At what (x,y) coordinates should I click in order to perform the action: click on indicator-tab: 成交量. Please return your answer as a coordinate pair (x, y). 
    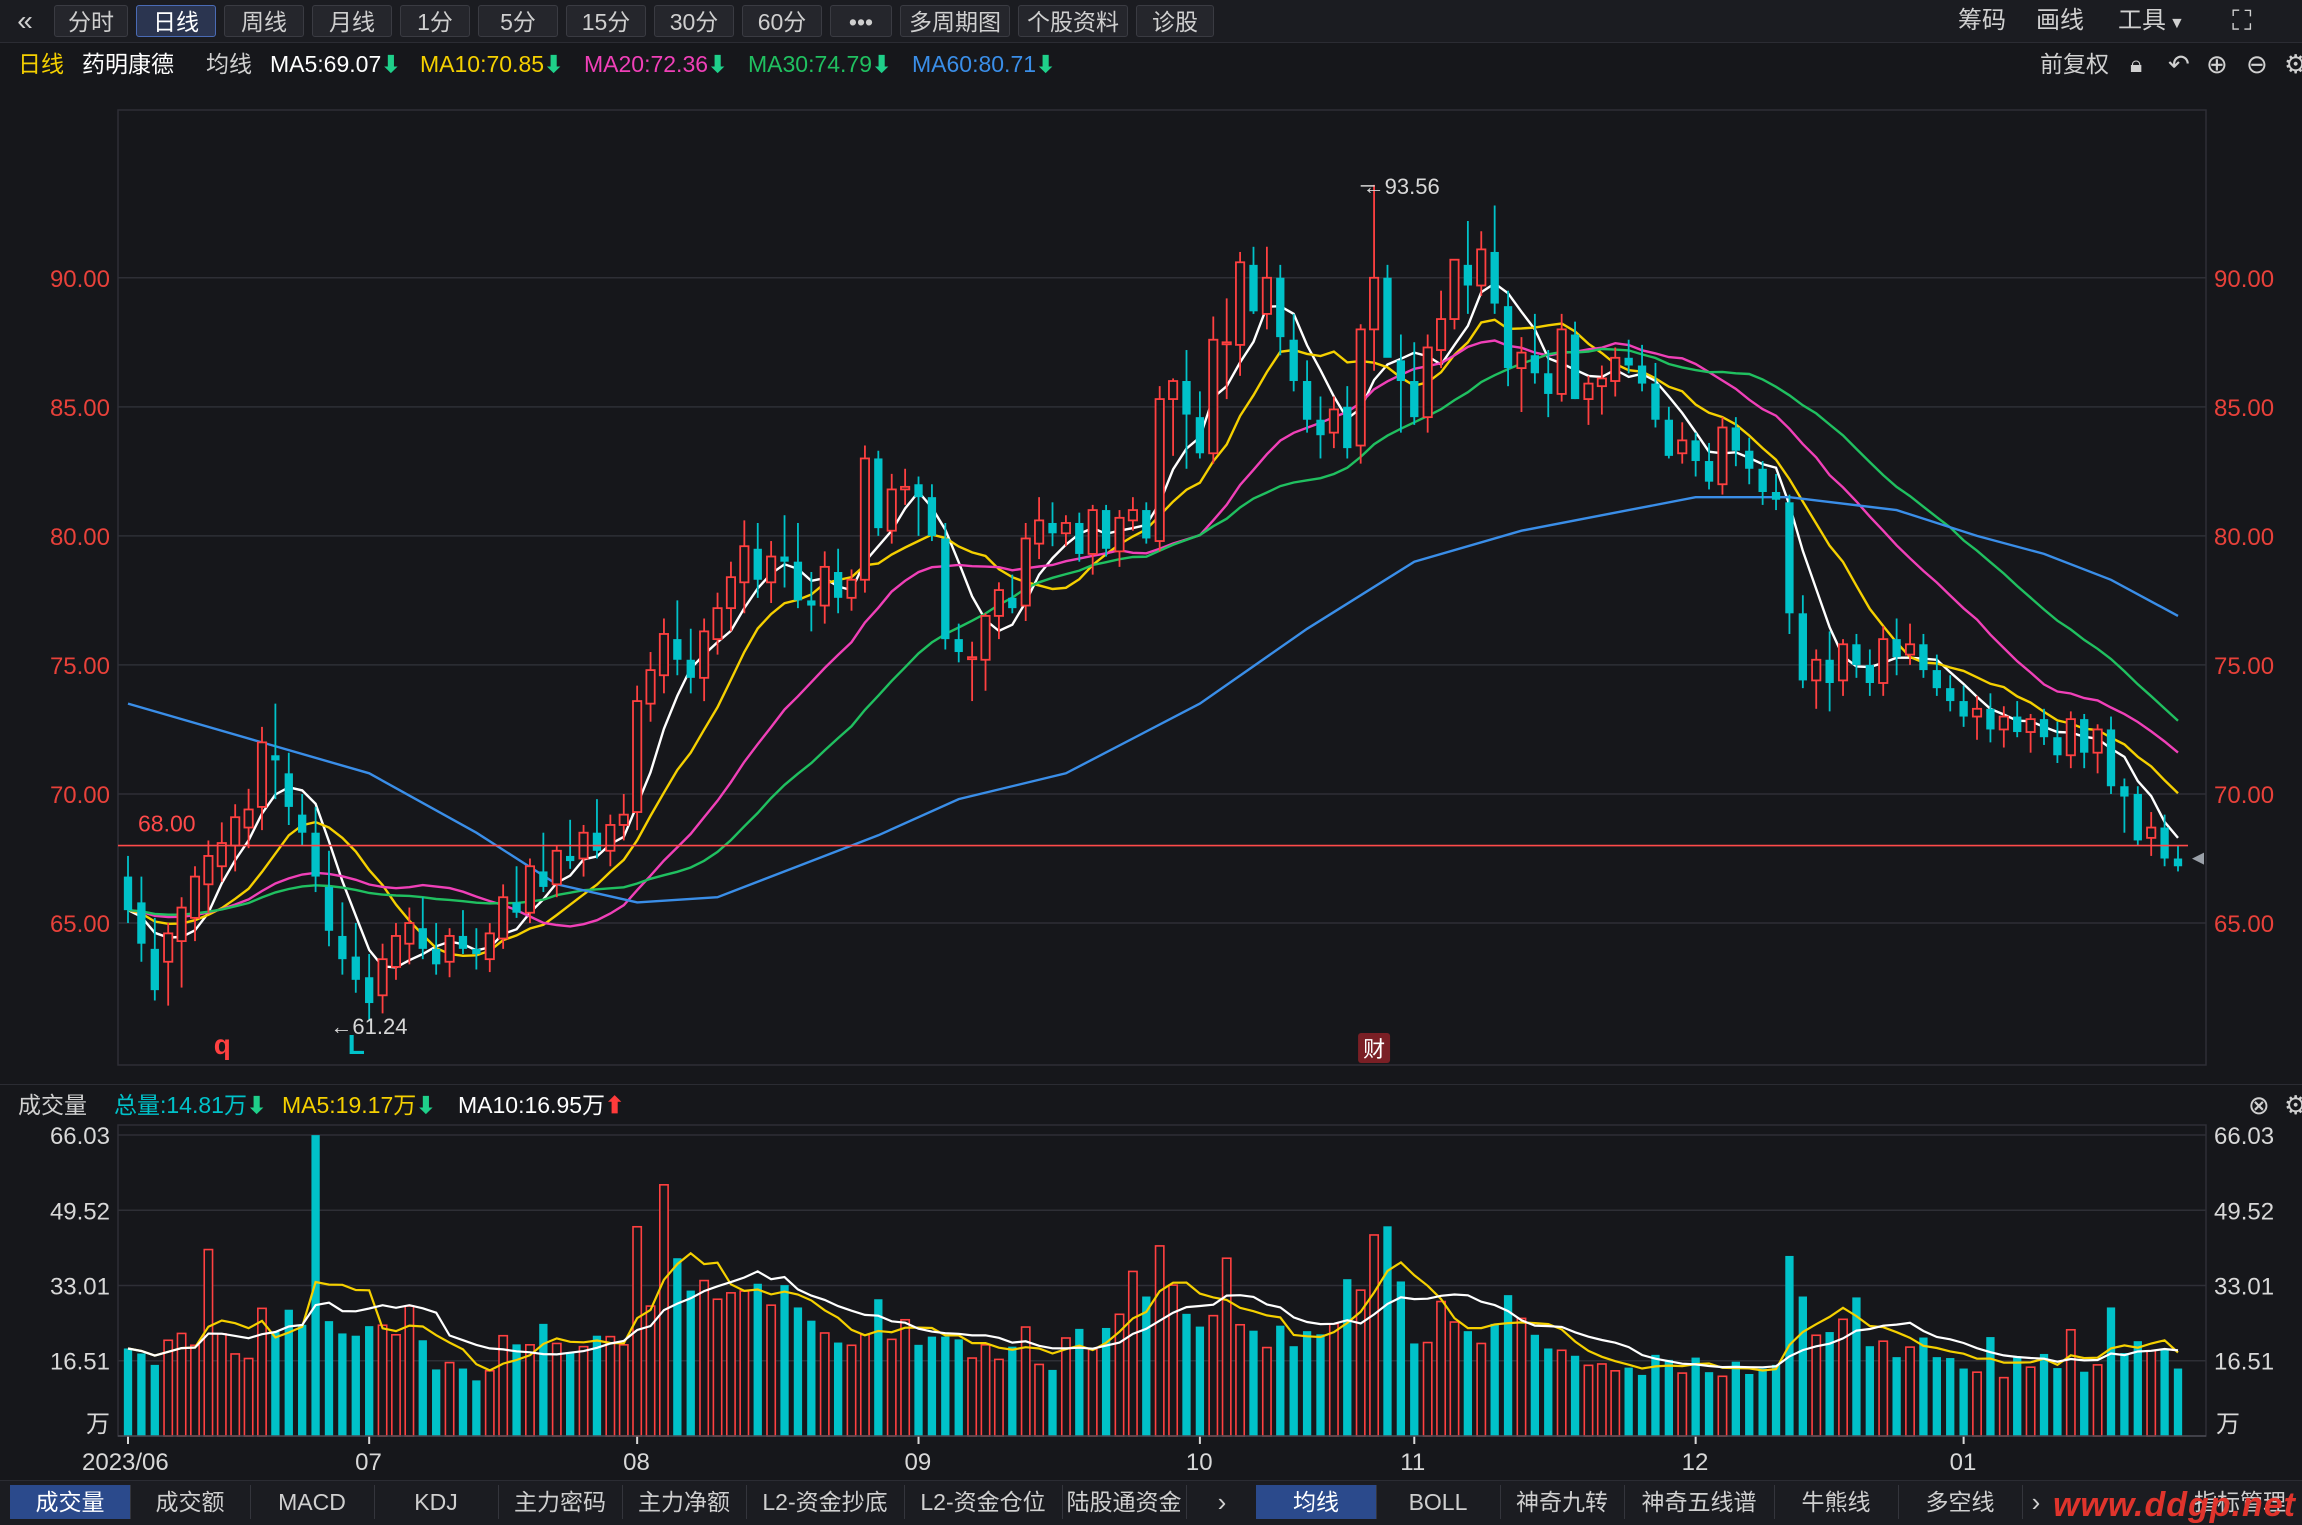
    Looking at the image, I should click on (70, 1502).